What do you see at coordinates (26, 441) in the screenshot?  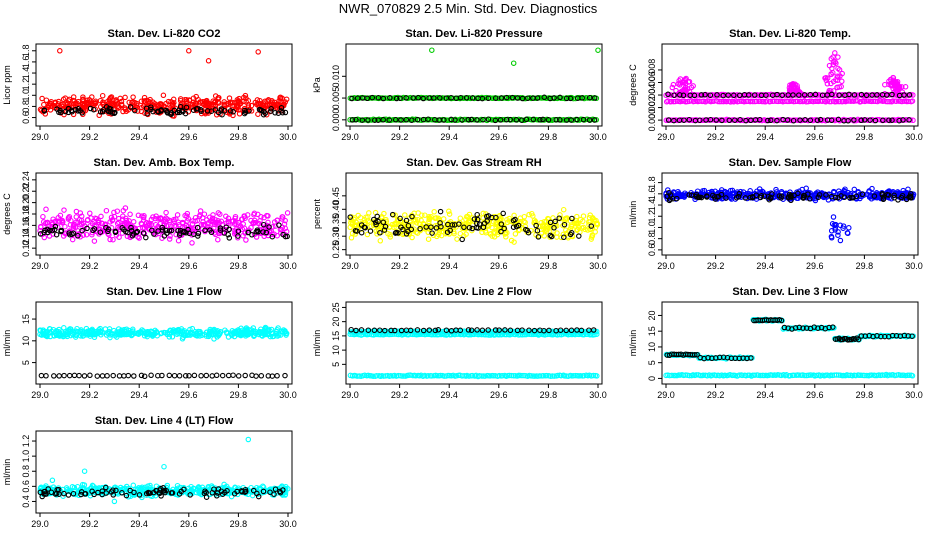 I see `y-tick-label: 1.2` at bounding box center [26, 441].